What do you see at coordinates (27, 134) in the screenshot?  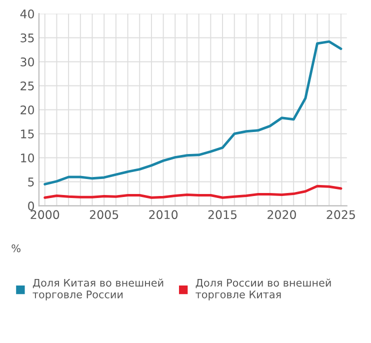 I see `y-tick-label: 15` at bounding box center [27, 134].